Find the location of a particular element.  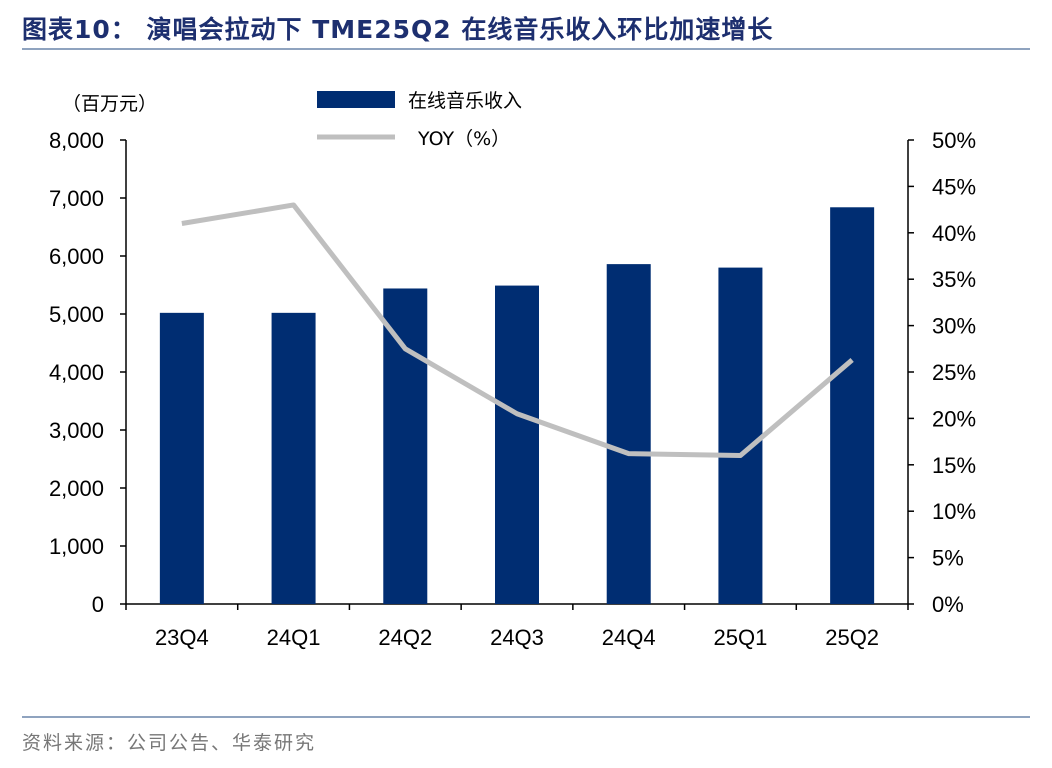

source-note: 资料来源：公司公告、华泰研究 is located at coordinates (169, 743).